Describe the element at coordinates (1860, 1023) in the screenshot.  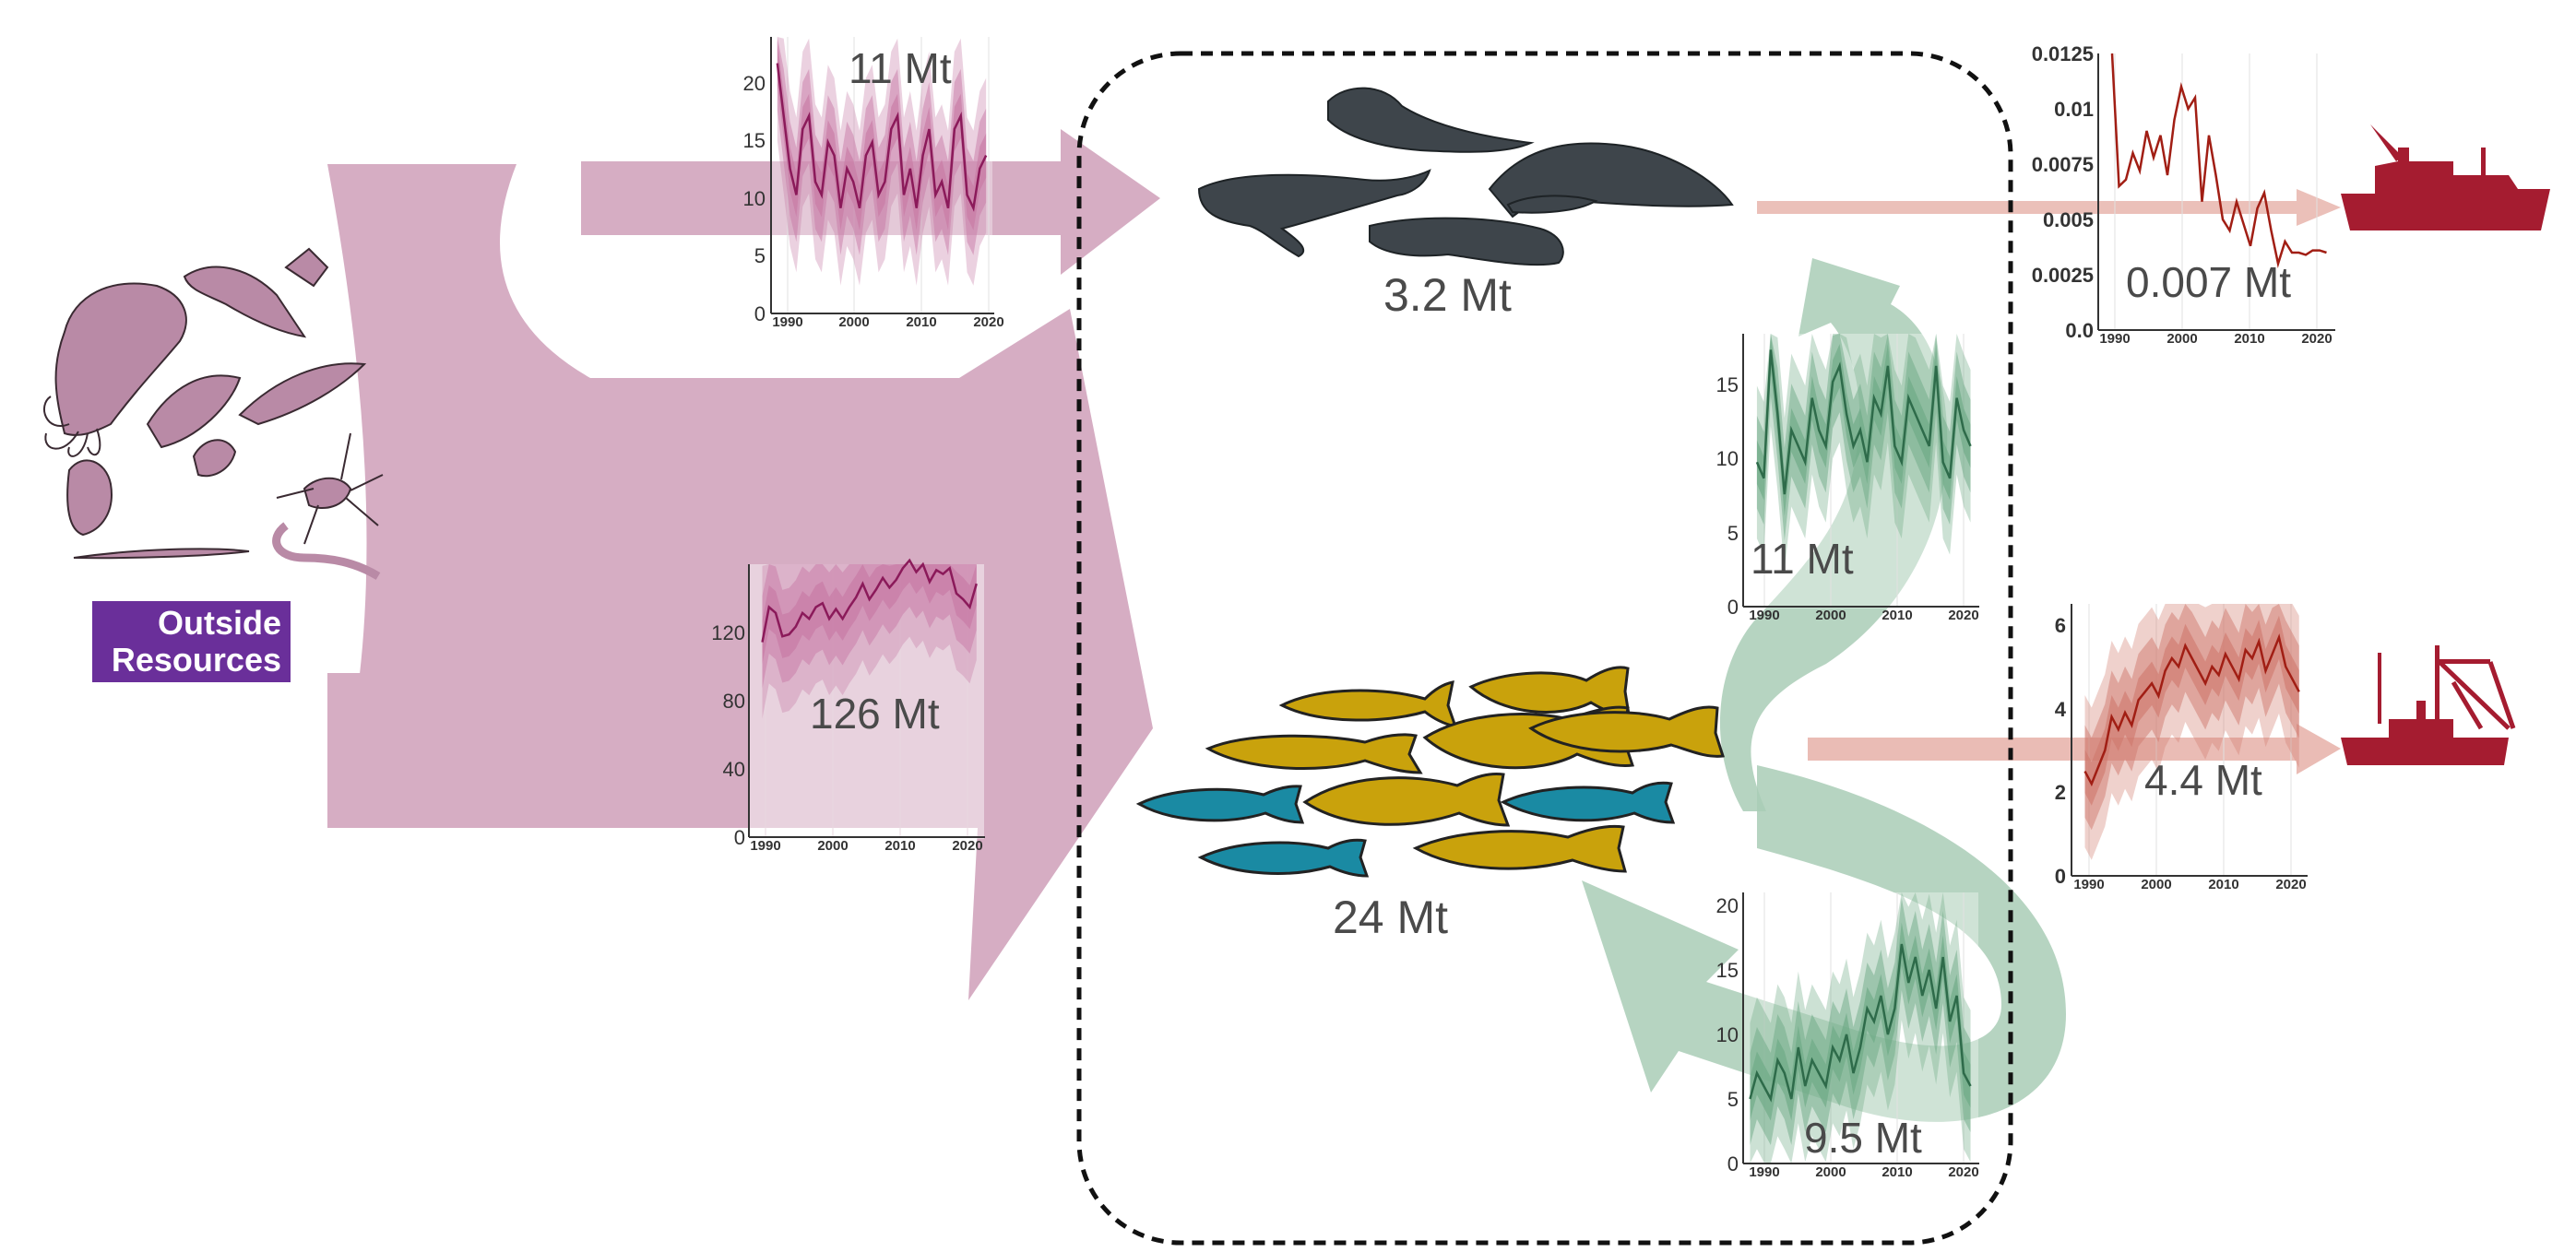
I see `chart-fish-to-fish-line` at that location.